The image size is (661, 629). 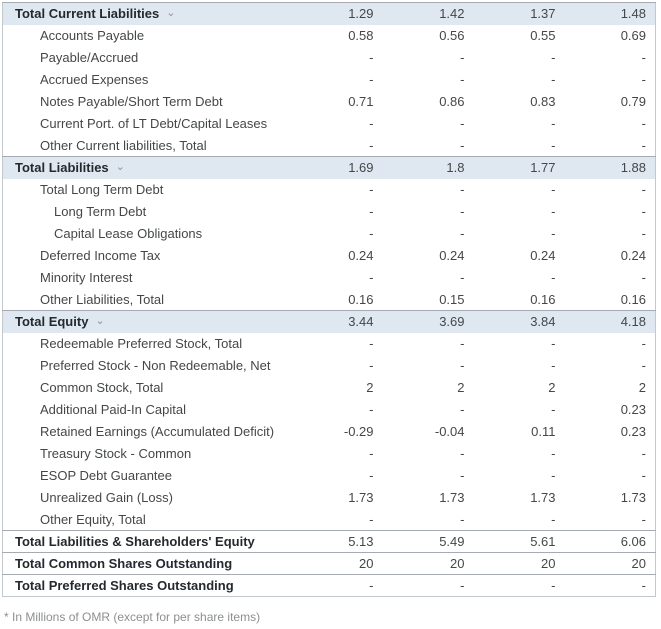 What do you see at coordinates (610, 13) in the screenshot?
I see `value-cell: 1.48` at bounding box center [610, 13].